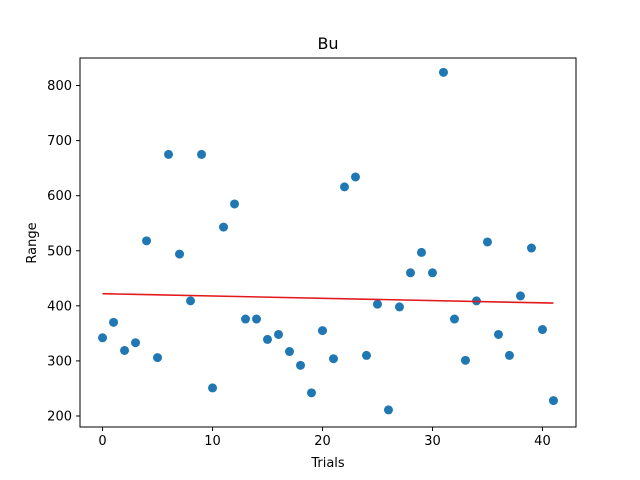 The image size is (640, 480). Describe the element at coordinates (59, 141) in the screenshot. I see `y-tick-label: 700` at that location.